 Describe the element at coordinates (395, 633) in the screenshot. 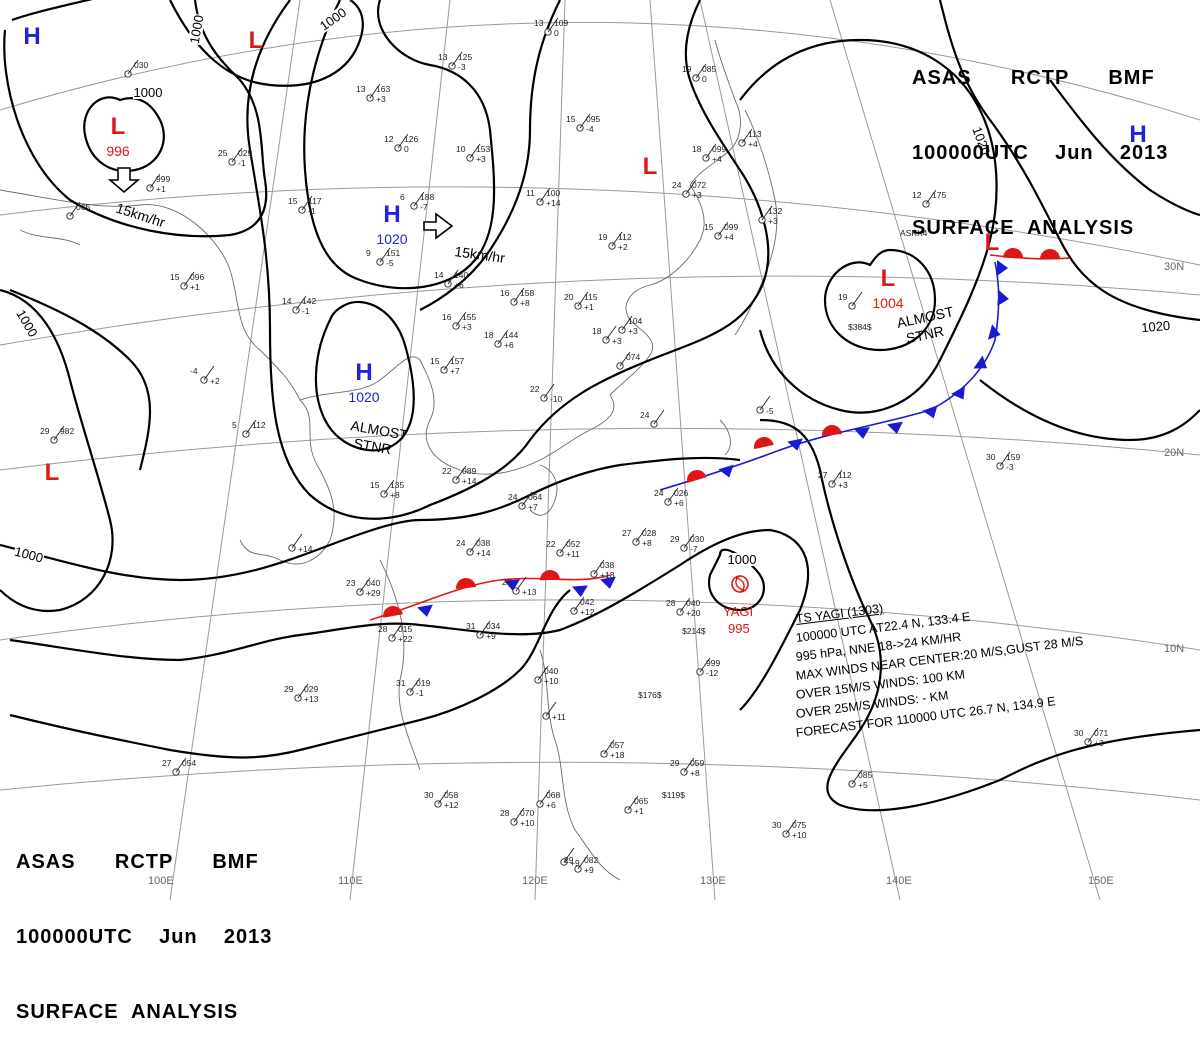

I see `station-plot: 28 015+22` at that location.